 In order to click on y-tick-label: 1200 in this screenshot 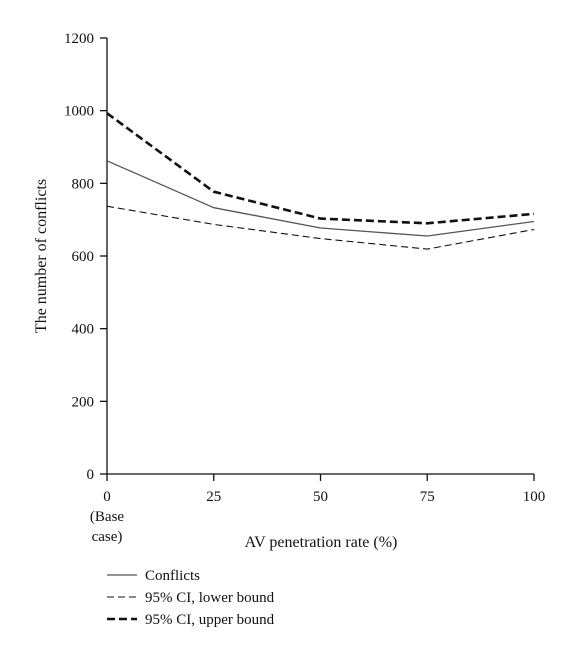, I will do `click(79, 39)`.